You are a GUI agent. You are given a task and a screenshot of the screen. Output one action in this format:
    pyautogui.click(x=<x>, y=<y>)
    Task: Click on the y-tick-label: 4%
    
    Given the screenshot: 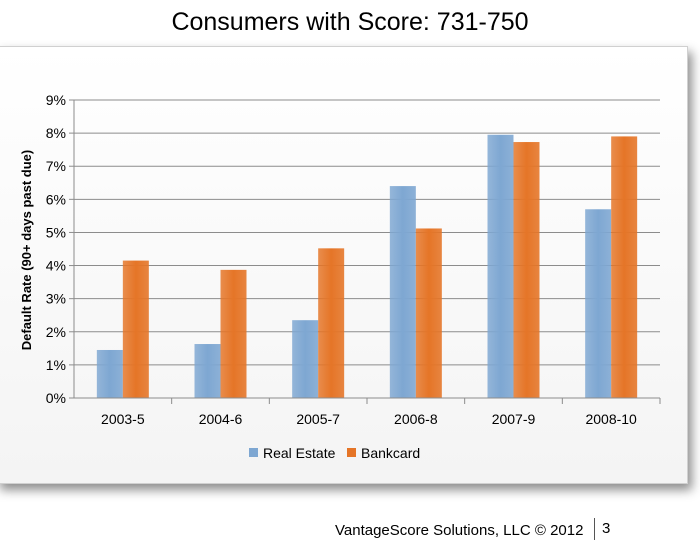 What is the action you would take?
    pyautogui.click(x=56, y=266)
    